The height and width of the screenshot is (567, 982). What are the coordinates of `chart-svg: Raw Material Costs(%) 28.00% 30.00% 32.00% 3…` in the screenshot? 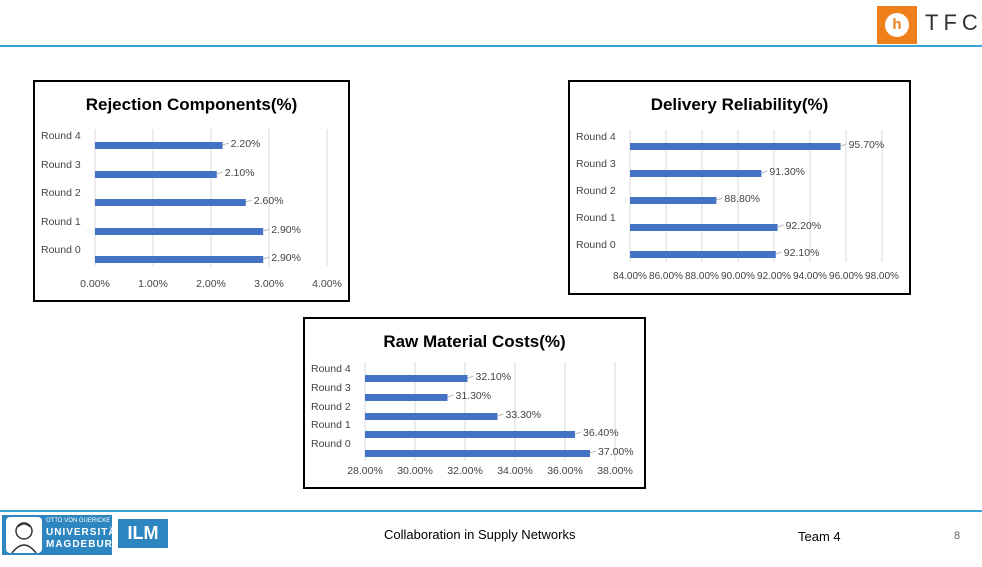 It's located at (472, 404).